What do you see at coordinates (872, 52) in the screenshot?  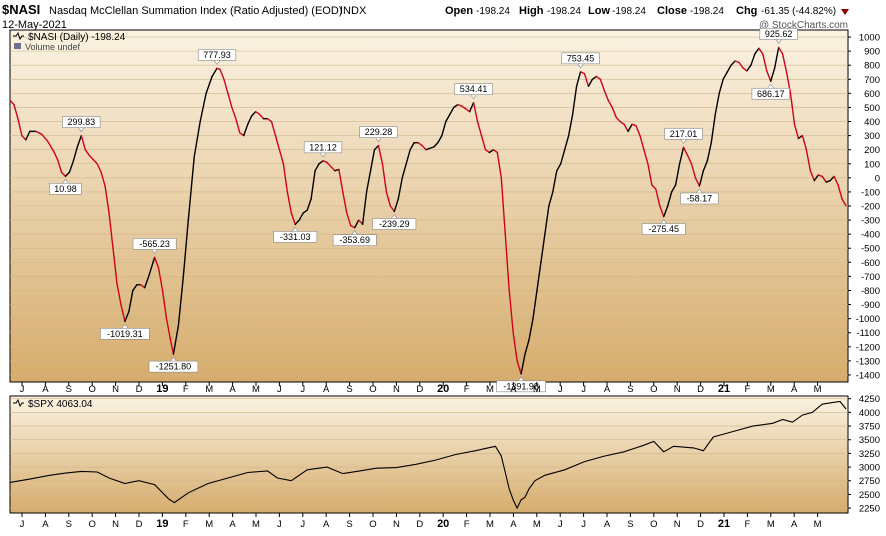 I see `nasi-y-tick-label: 900` at bounding box center [872, 52].